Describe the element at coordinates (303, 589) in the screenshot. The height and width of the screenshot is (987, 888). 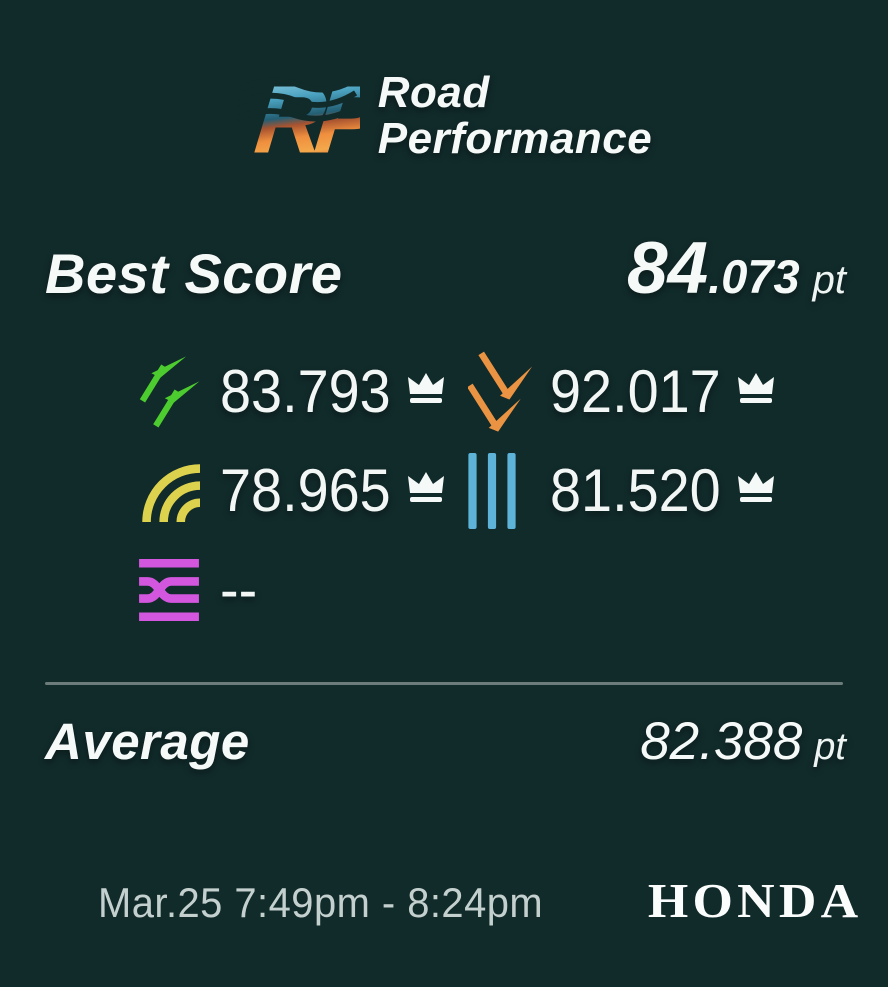
I see `metric-lane-change: --` at that location.